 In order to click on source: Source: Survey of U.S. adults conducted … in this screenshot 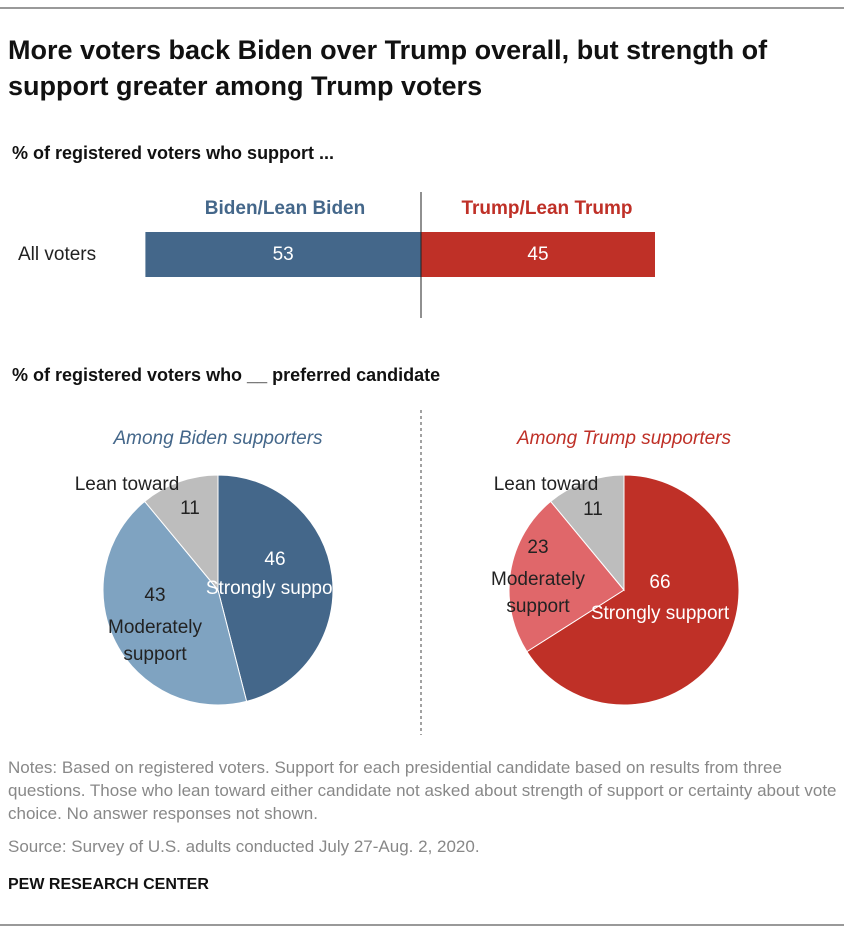, I will do `click(244, 846)`.